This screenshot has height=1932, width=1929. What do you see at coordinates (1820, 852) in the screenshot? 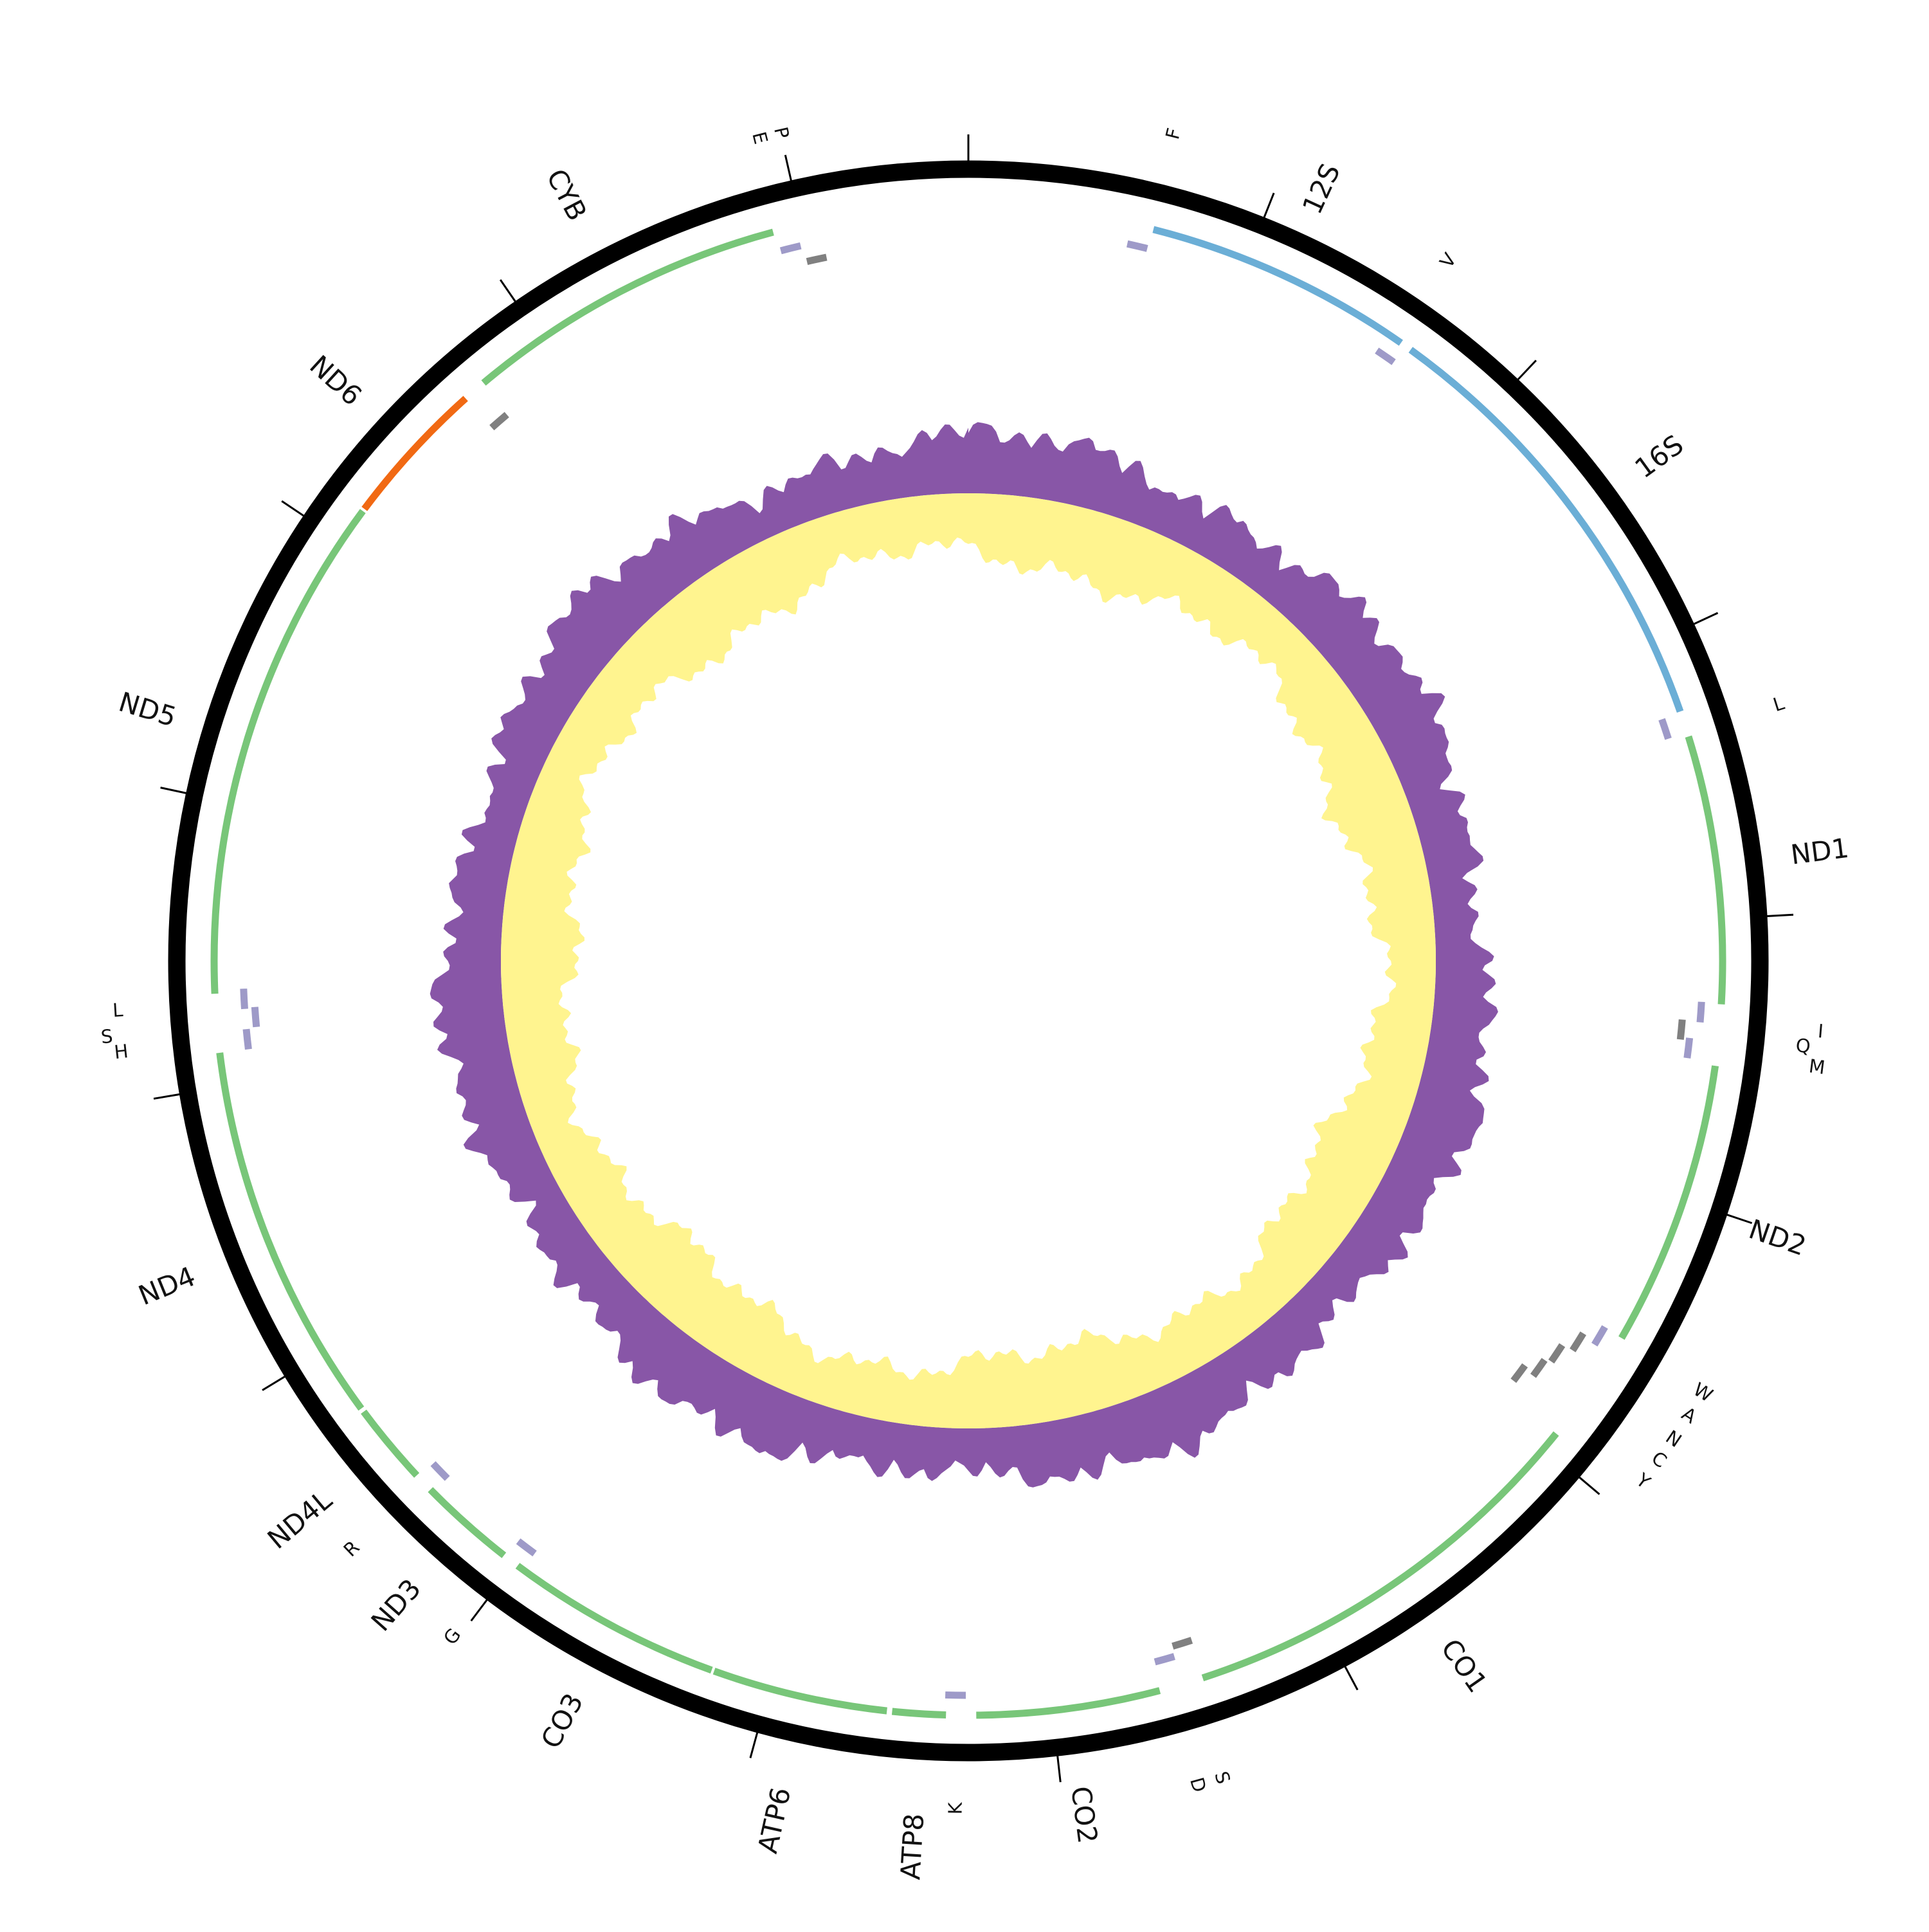
I see `feature-label: ND1` at bounding box center [1820, 852].